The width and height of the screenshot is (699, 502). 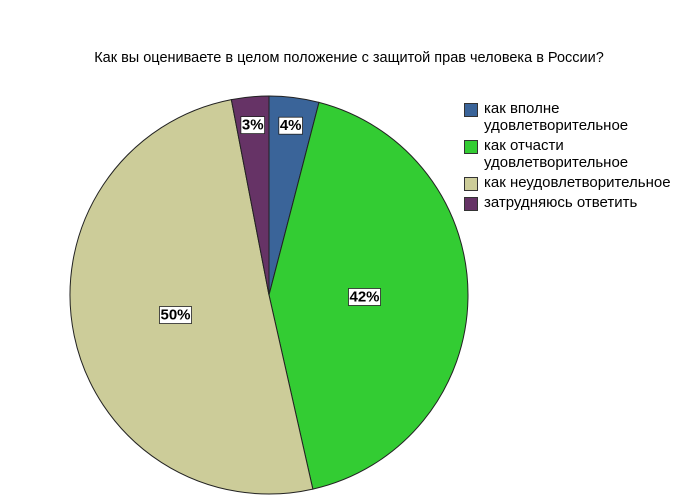 I want to click on legend-label: как вполне удовлетворительное, so click(x=556, y=117).